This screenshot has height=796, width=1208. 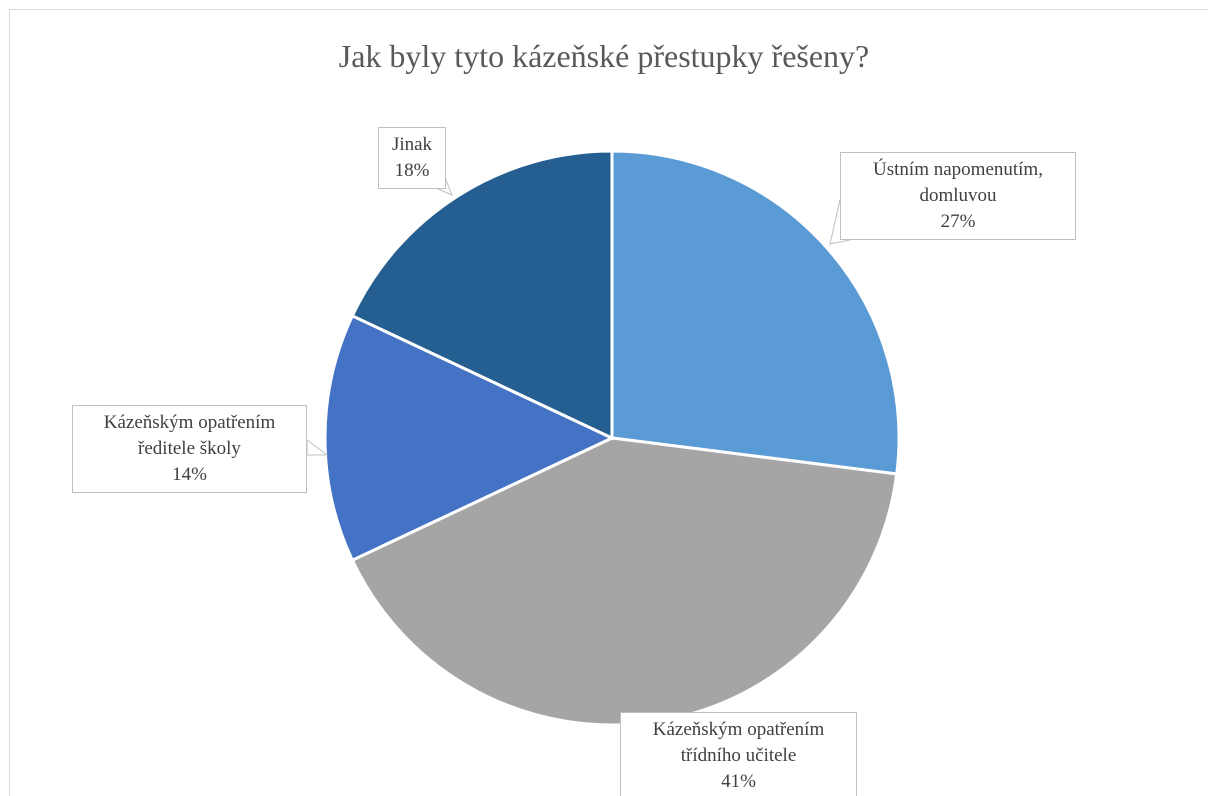 I want to click on category-label: Kázeňským opatřením třídního učitele, so click(x=738, y=742).